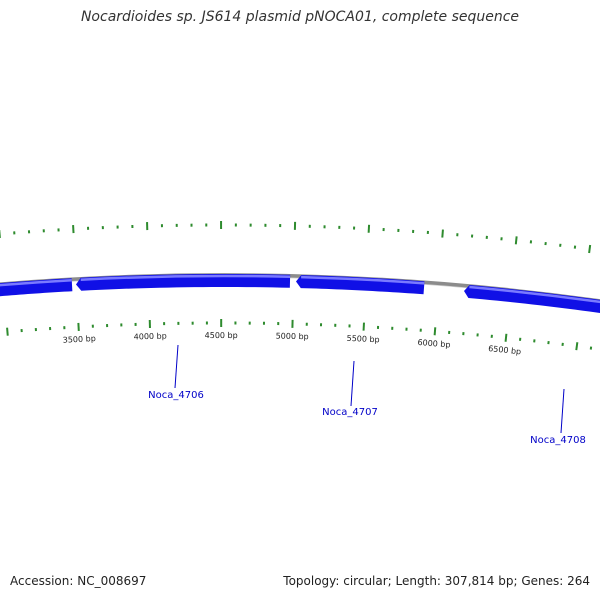  I want to click on accession-text: Accession: NC_008697, so click(78, 581).